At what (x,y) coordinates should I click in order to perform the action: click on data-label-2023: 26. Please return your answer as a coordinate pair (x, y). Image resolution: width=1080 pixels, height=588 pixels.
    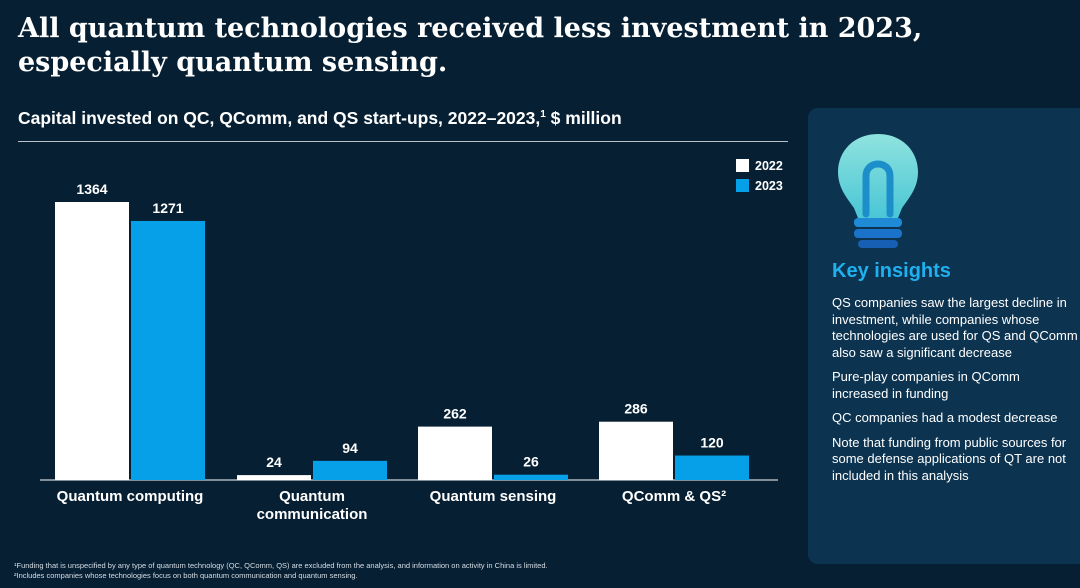
    Looking at the image, I should click on (531, 462).